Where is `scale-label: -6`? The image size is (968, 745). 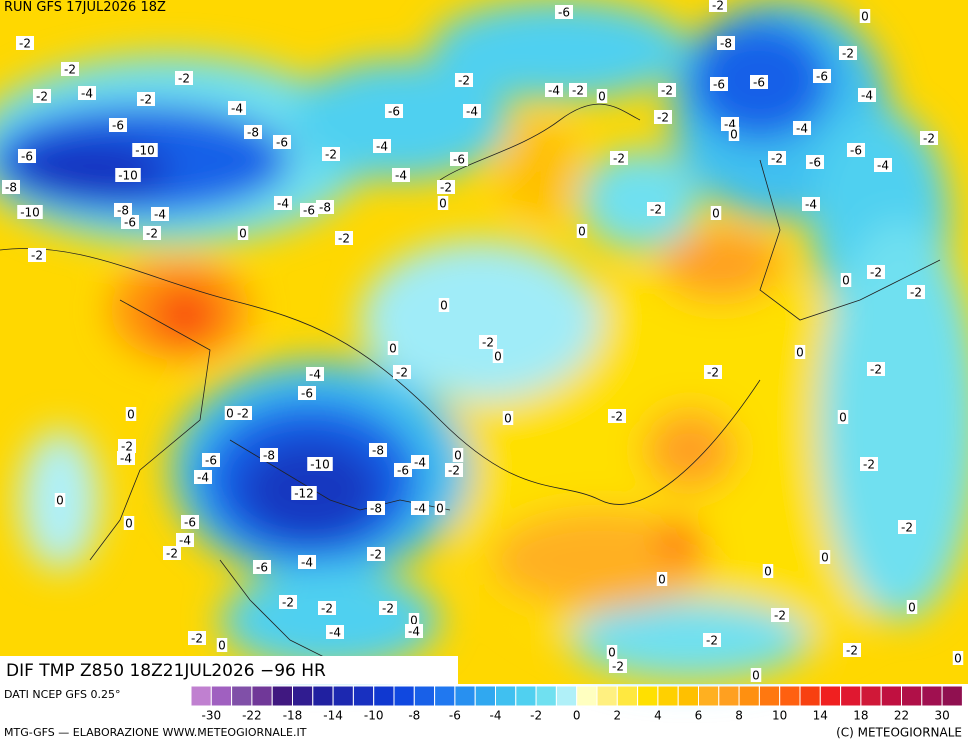 scale-label: -6 is located at coordinates (455, 716).